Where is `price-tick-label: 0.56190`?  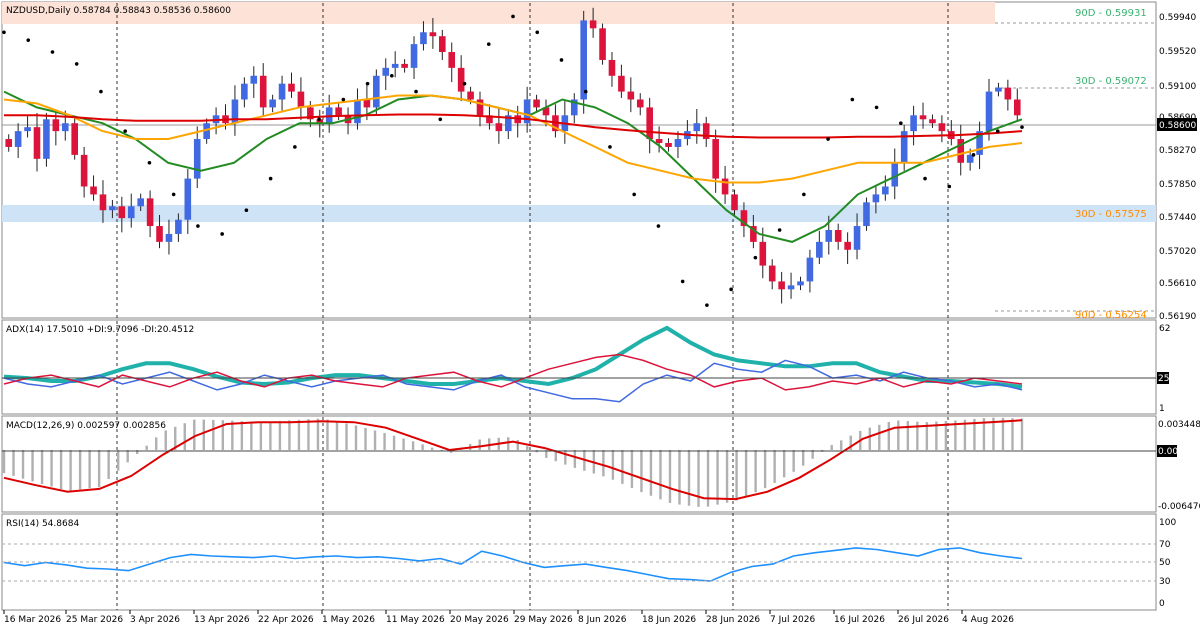
price-tick-label: 0.56190 is located at coordinates (1177, 317).